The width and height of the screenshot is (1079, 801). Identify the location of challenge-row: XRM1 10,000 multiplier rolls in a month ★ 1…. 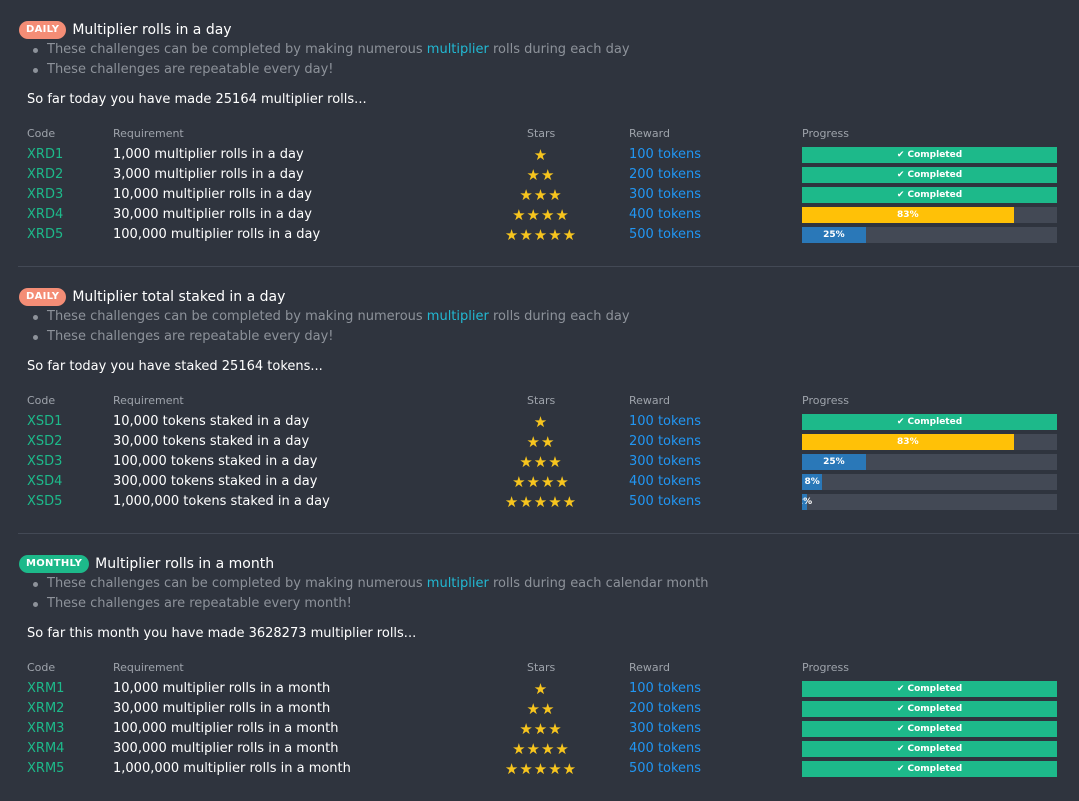
(539, 689).